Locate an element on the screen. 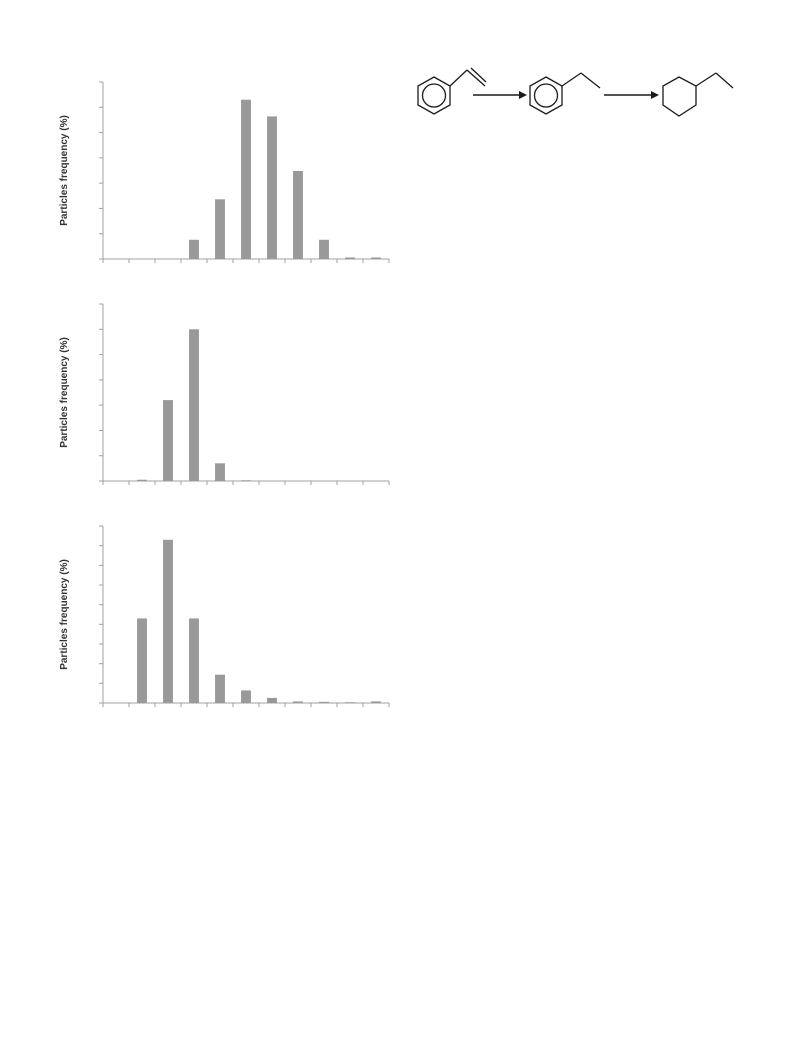 This screenshot has height=1057, width=793. histogram-3: Particles frequency (%) is located at coordinates (222, 623).